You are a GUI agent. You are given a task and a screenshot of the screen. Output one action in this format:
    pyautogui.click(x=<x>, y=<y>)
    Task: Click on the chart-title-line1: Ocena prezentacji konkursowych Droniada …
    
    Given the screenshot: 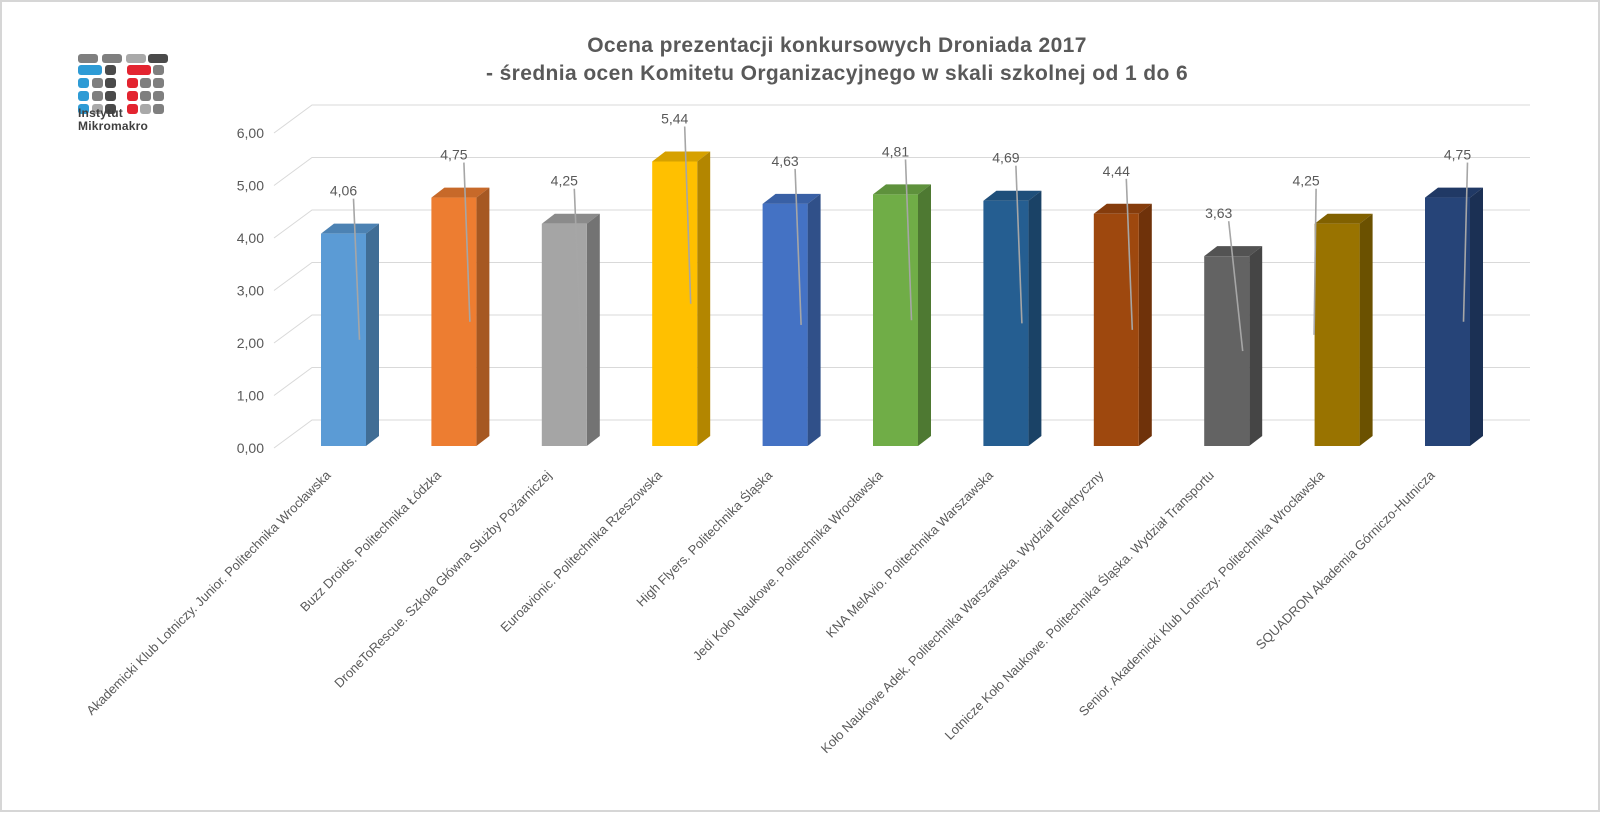 What is the action you would take?
    pyautogui.click(x=837, y=45)
    